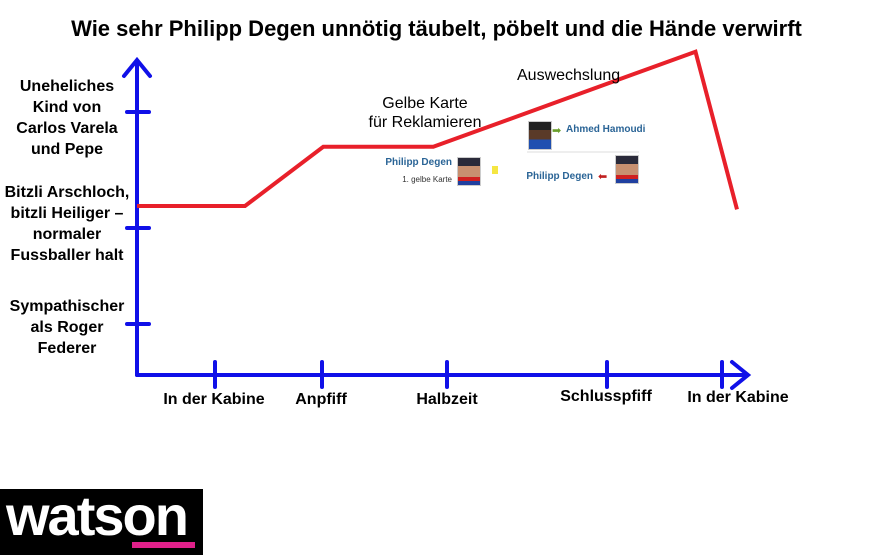  What do you see at coordinates (321, 399) in the screenshot?
I see `x-tick-label: Anpfiff` at bounding box center [321, 399].